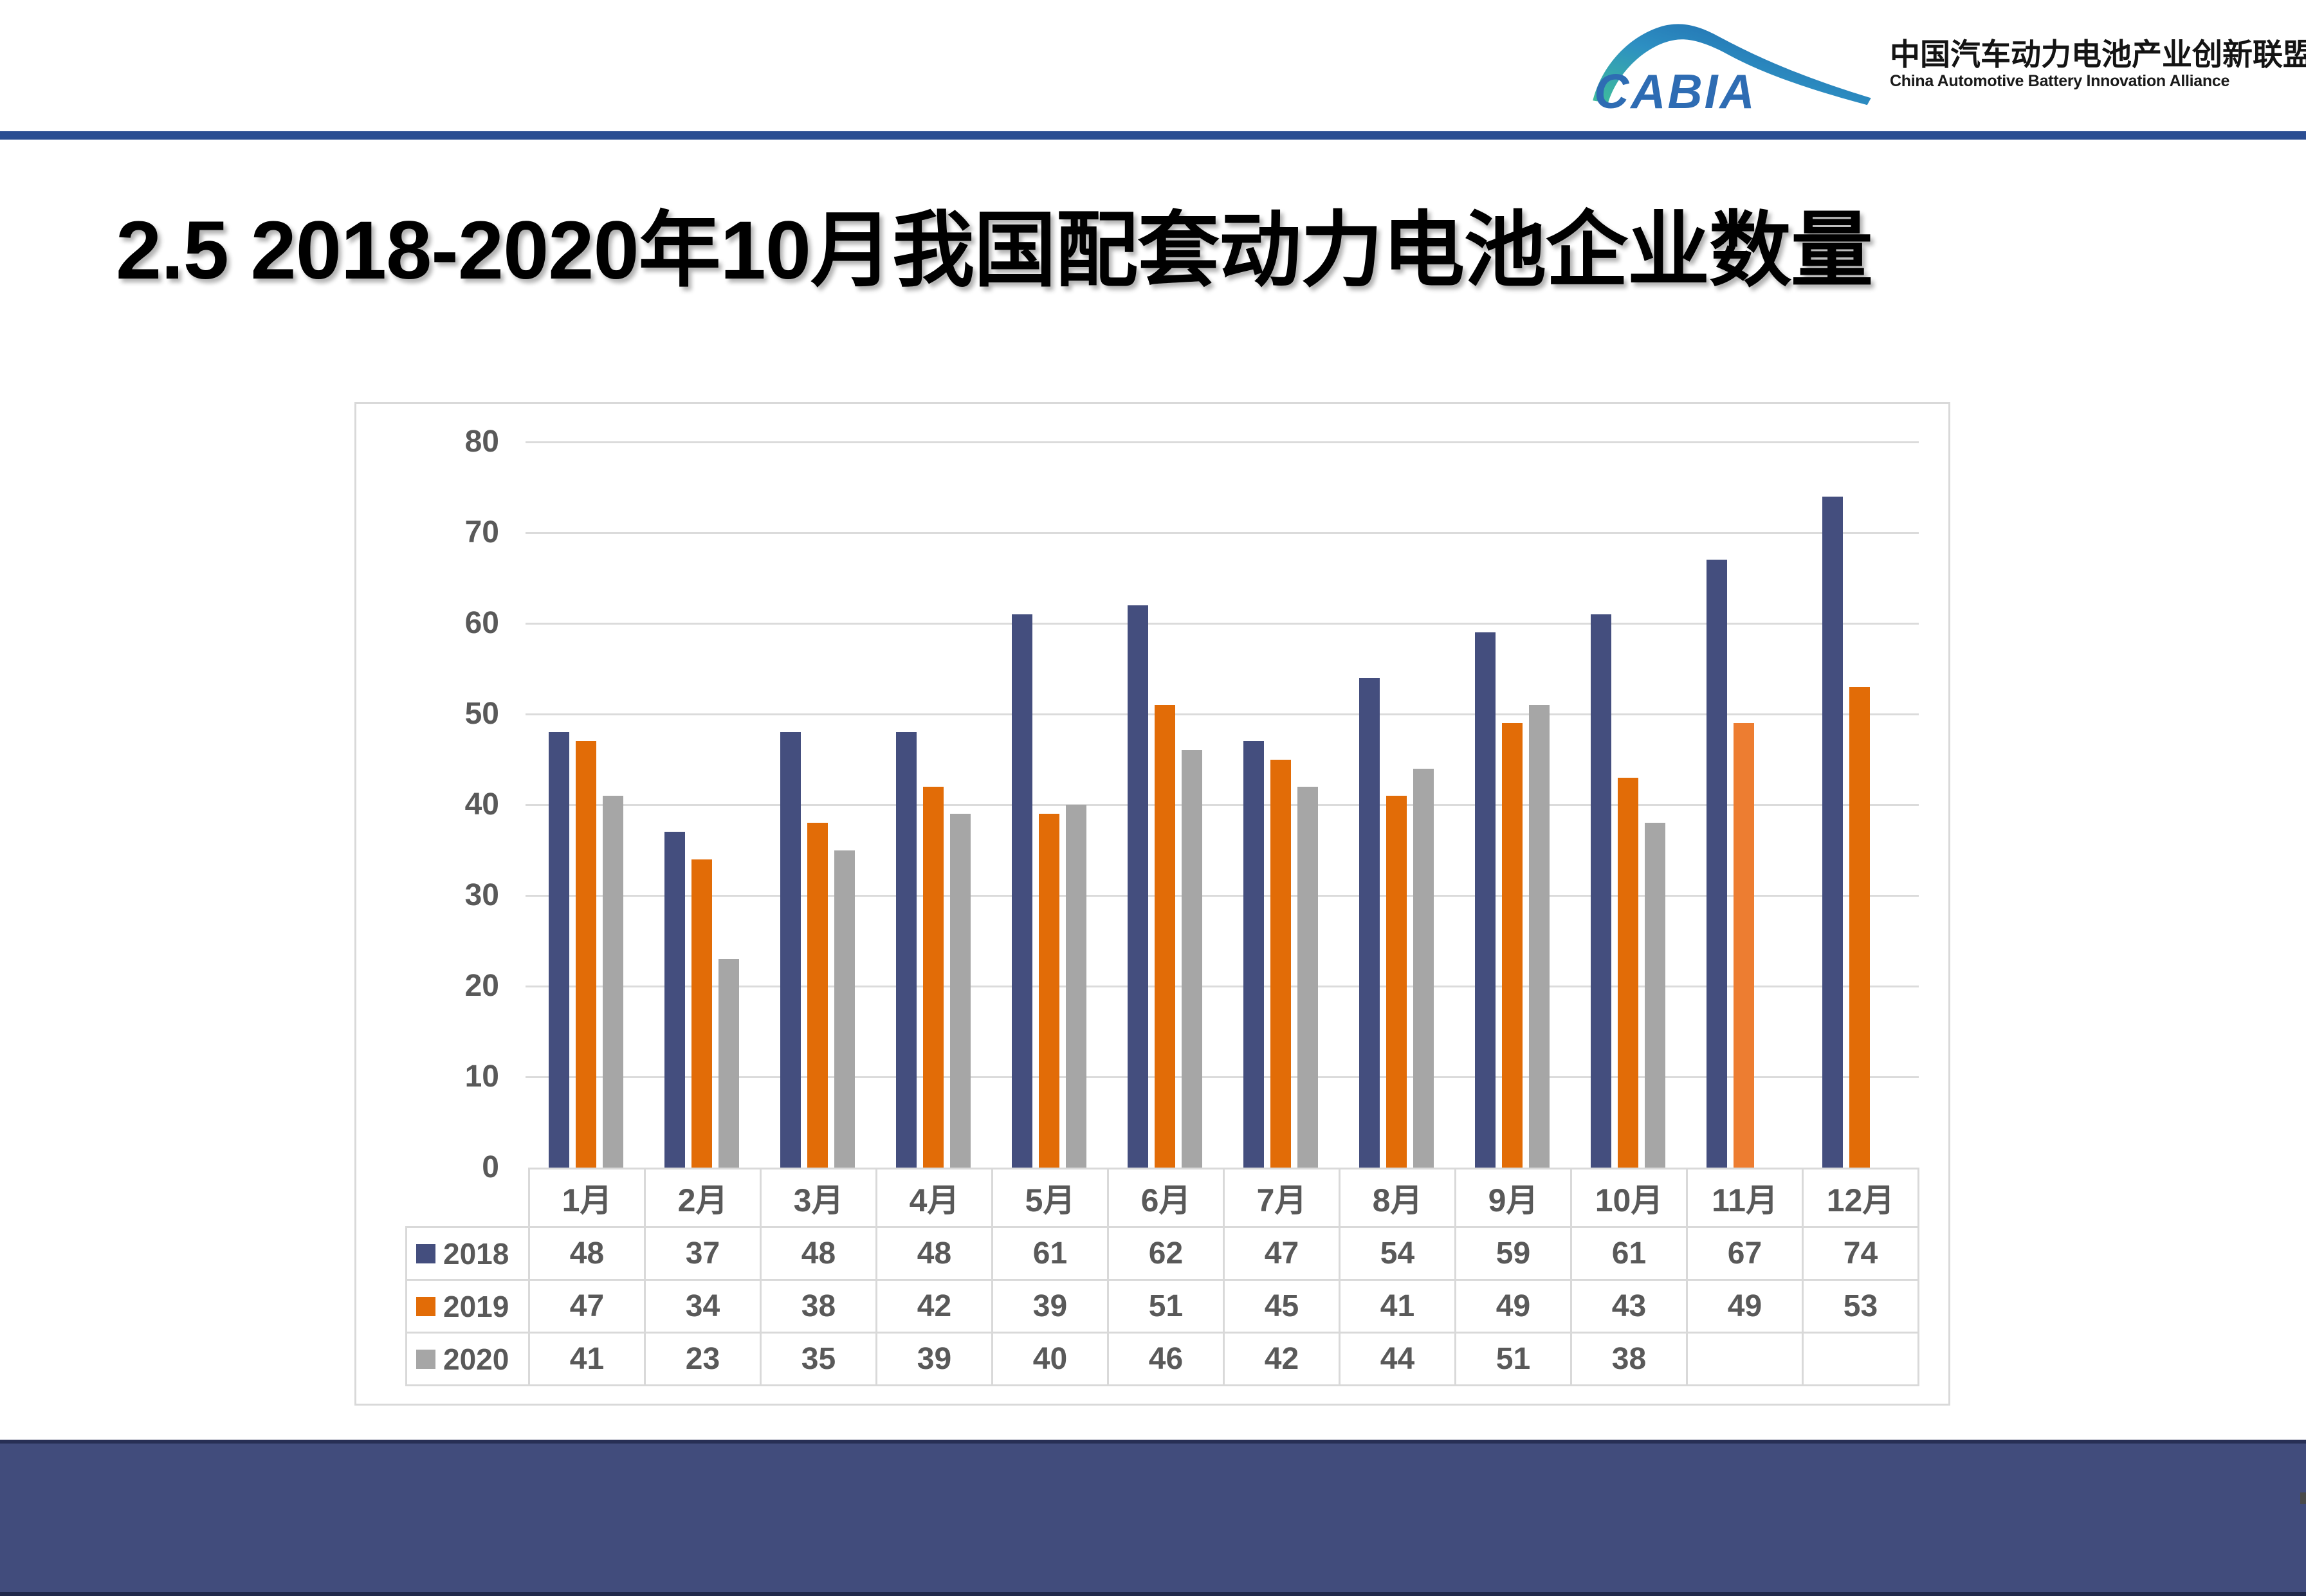 This screenshot has height=1596, width=2306. What do you see at coordinates (1397, 1253) in the screenshot?
I see `table-cell-2018-8月: 54` at bounding box center [1397, 1253].